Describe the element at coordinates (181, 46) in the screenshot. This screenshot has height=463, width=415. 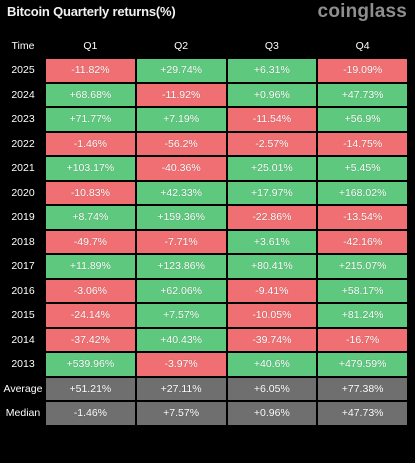
I see `column-header-q2: Q2` at that location.